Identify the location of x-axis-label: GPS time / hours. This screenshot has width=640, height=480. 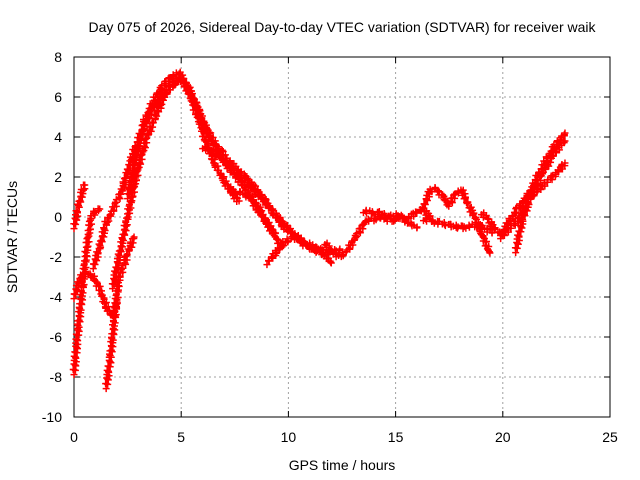
(342, 465).